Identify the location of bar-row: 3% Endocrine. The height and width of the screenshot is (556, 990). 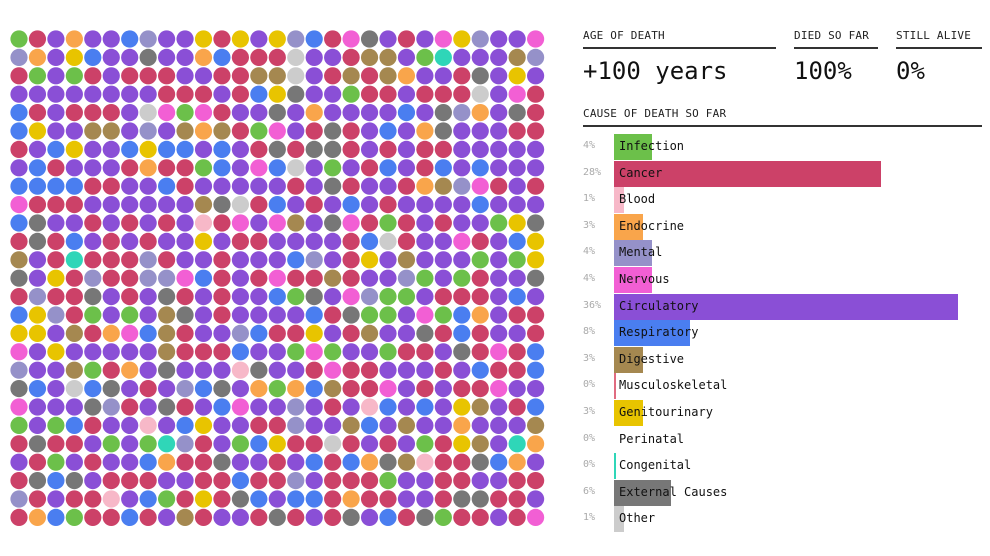
(783, 226).